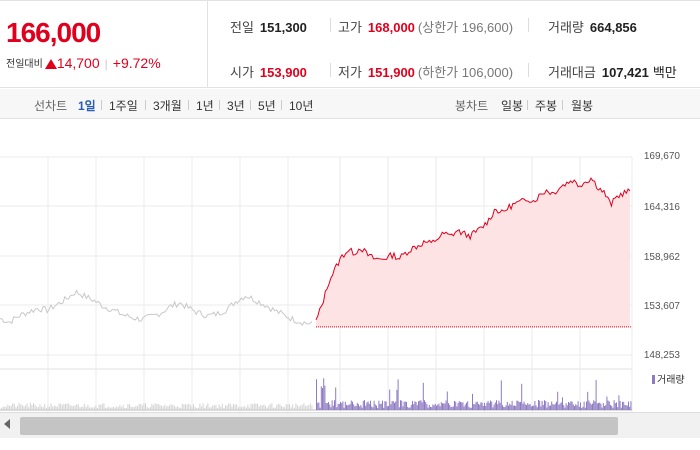 The height and width of the screenshot is (450, 700). I want to click on period-weekly: 주봉, so click(546, 106).